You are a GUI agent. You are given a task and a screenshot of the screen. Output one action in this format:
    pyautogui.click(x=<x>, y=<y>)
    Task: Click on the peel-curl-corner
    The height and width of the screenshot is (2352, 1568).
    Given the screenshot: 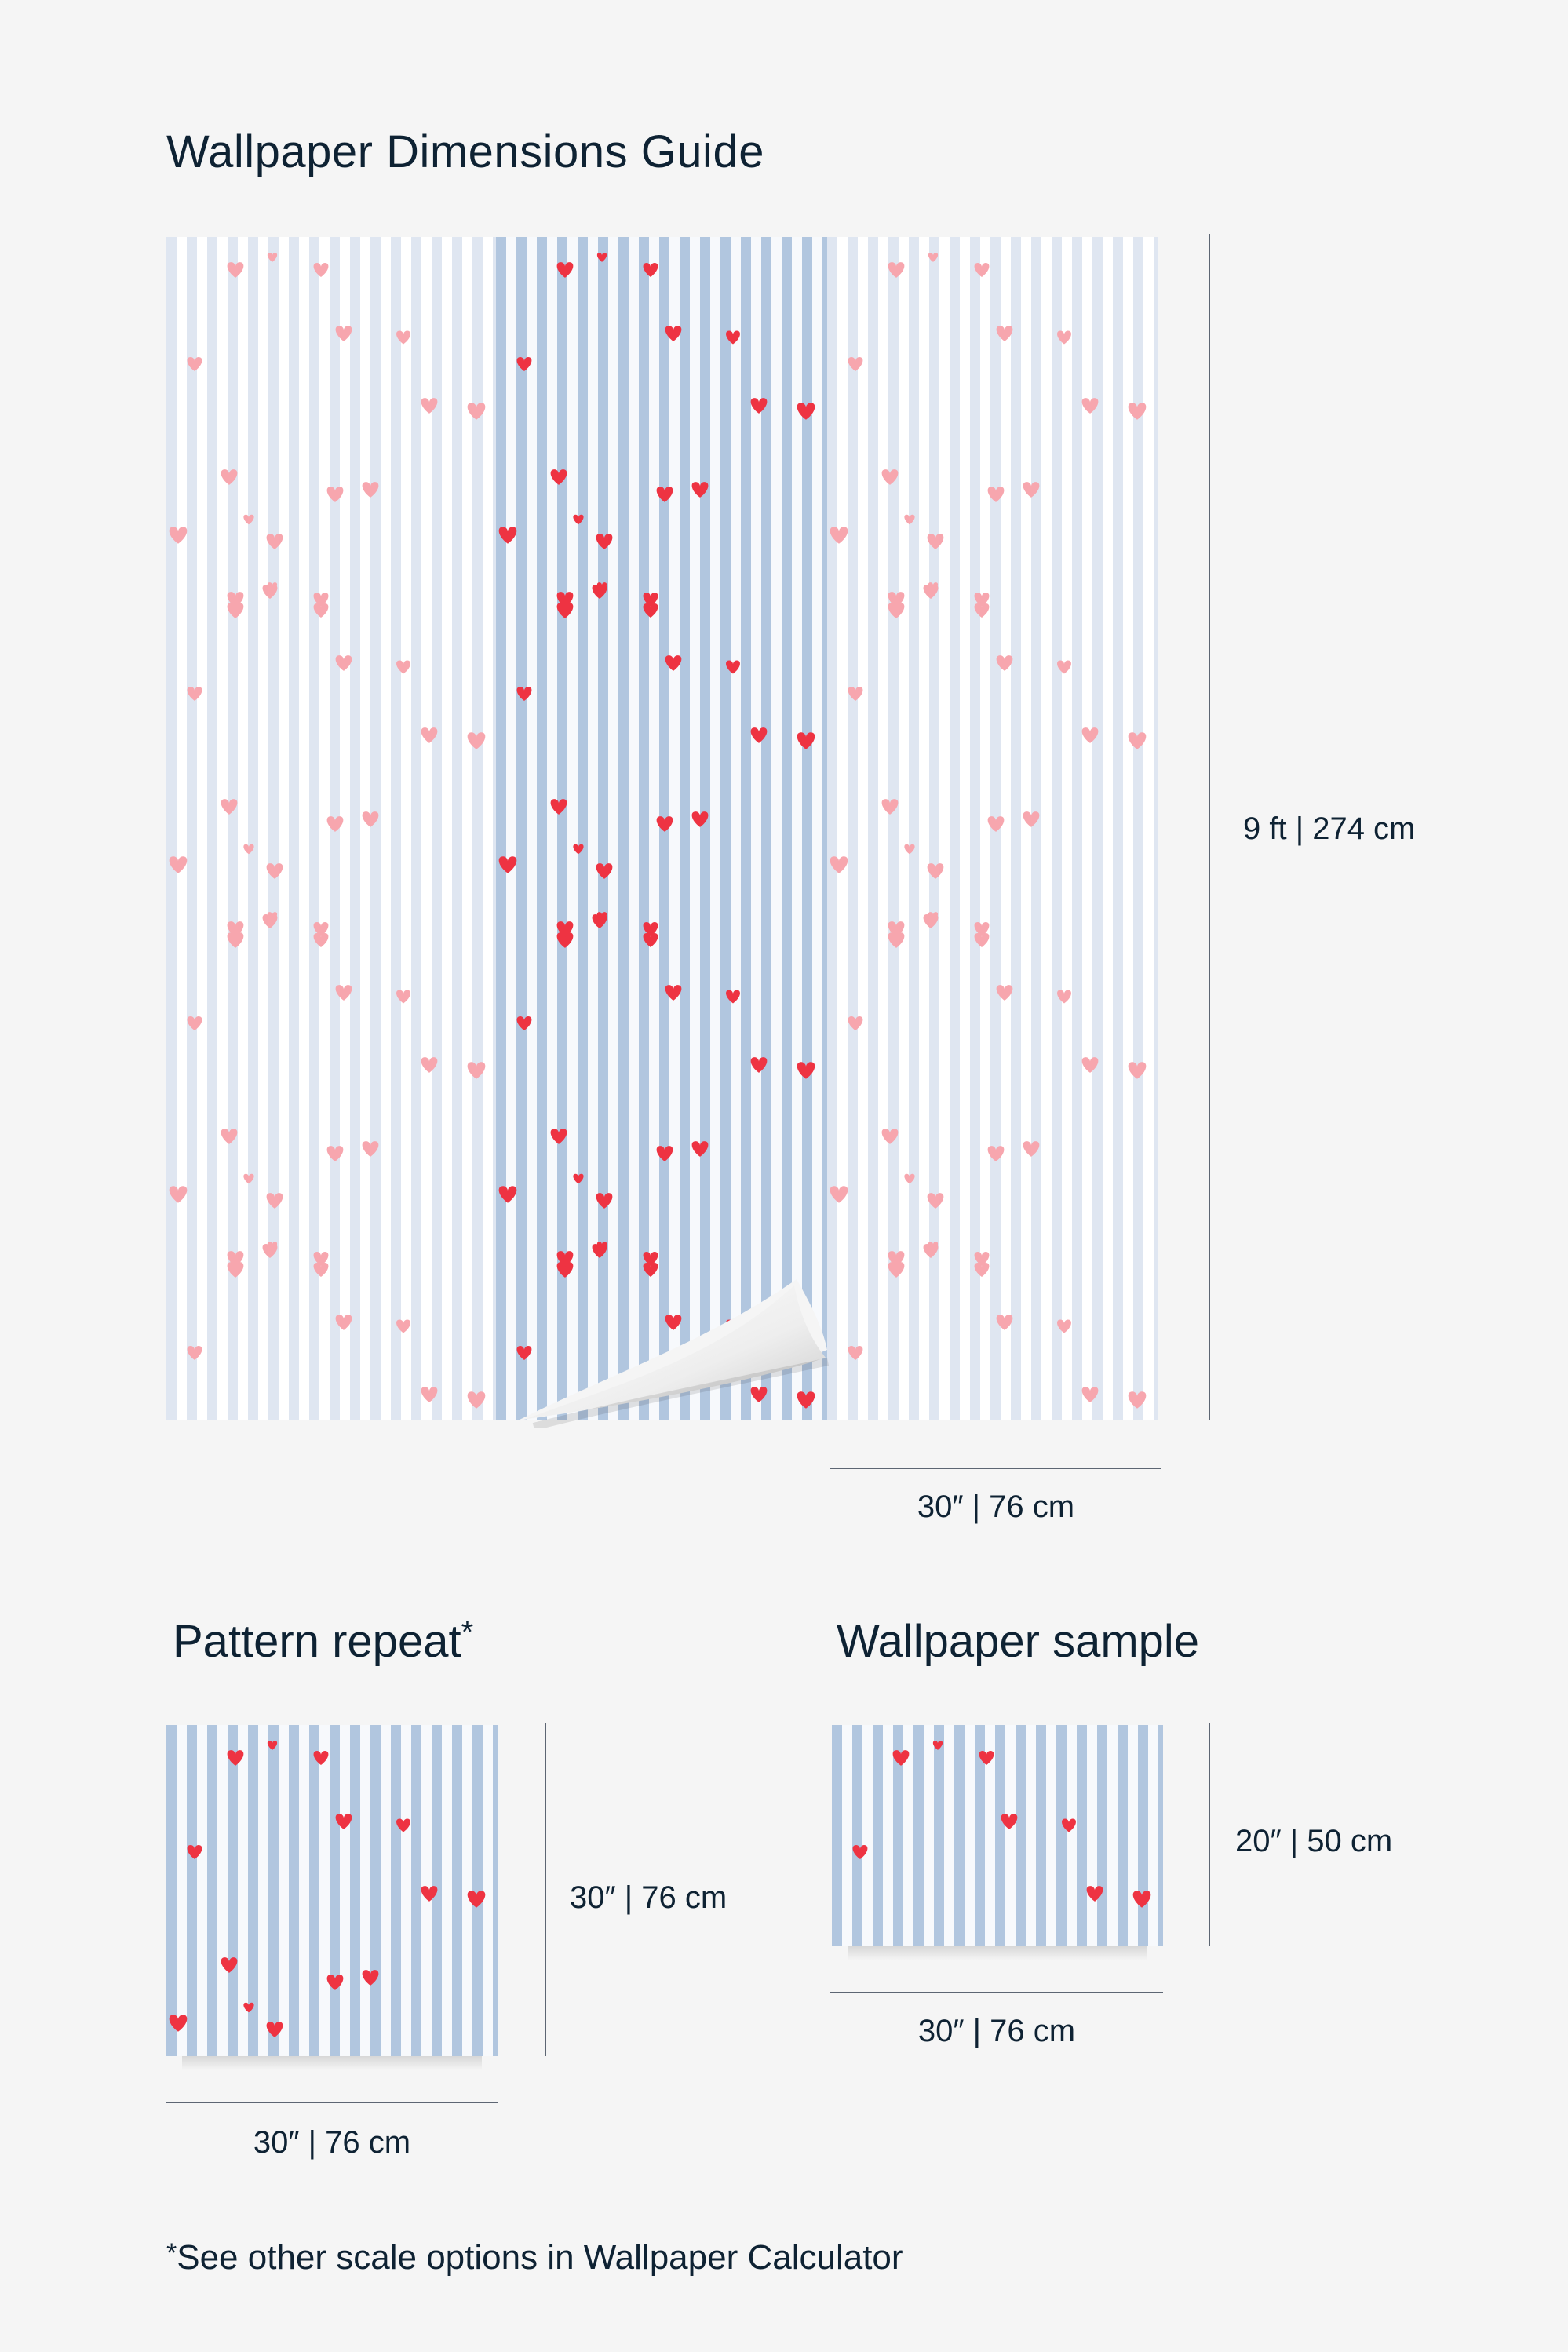 What is the action you would take?
    pyautogui.click(x=674, y=1353)
    